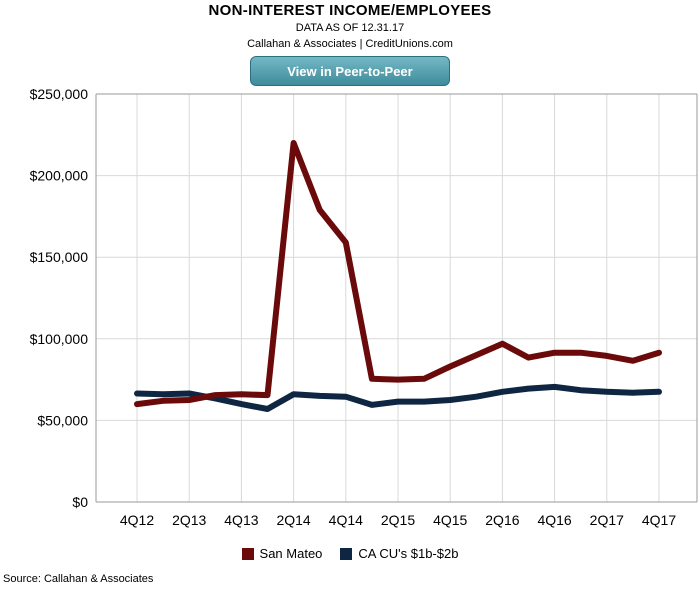 Image resolution: width=700 pixels, height=590 pixels. What do you see at coordinates (450, 520) in the screenshot?
I see `x-tick-label: 4Q15` at bounding box center [450, 520].